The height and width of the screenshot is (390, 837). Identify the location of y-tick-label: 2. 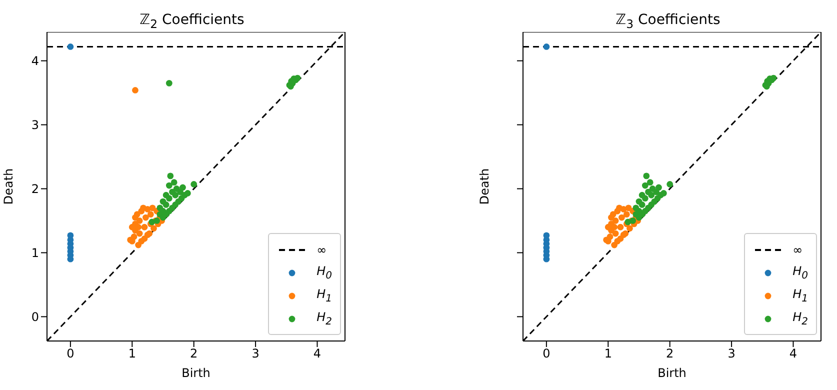
(35, 189).